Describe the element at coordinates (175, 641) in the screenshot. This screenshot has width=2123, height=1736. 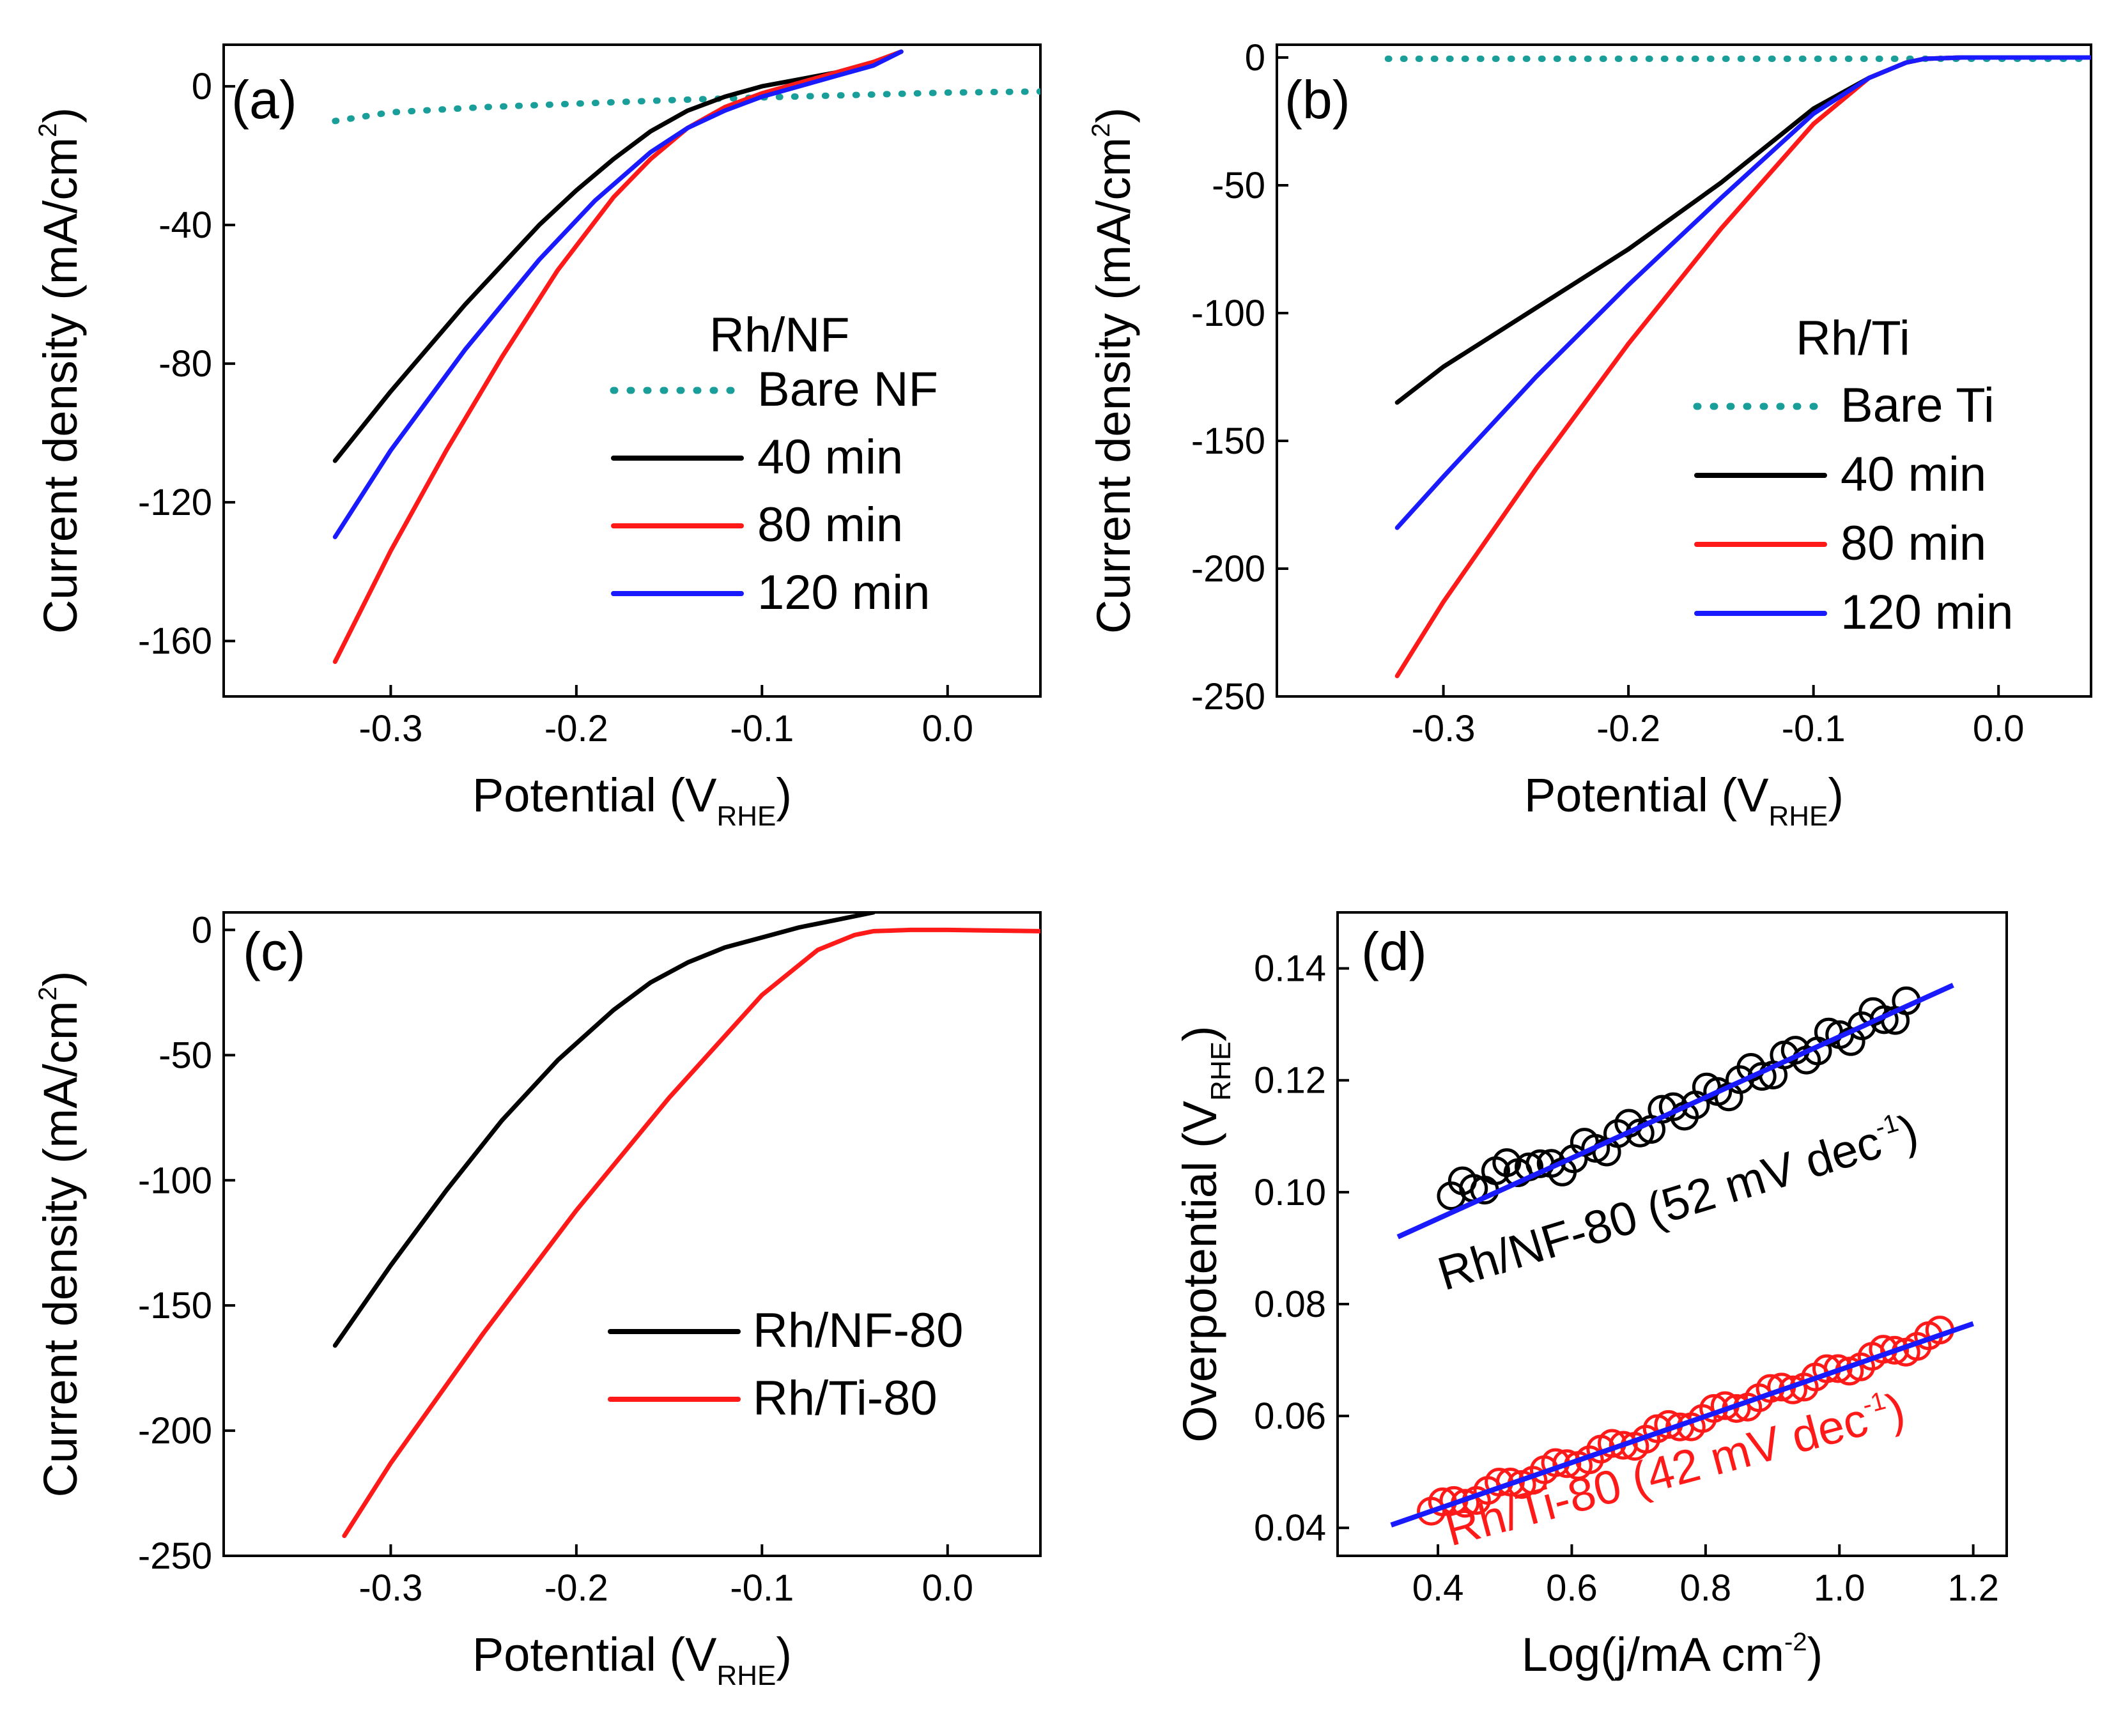
I see `y-tick-label: -160` at that location.